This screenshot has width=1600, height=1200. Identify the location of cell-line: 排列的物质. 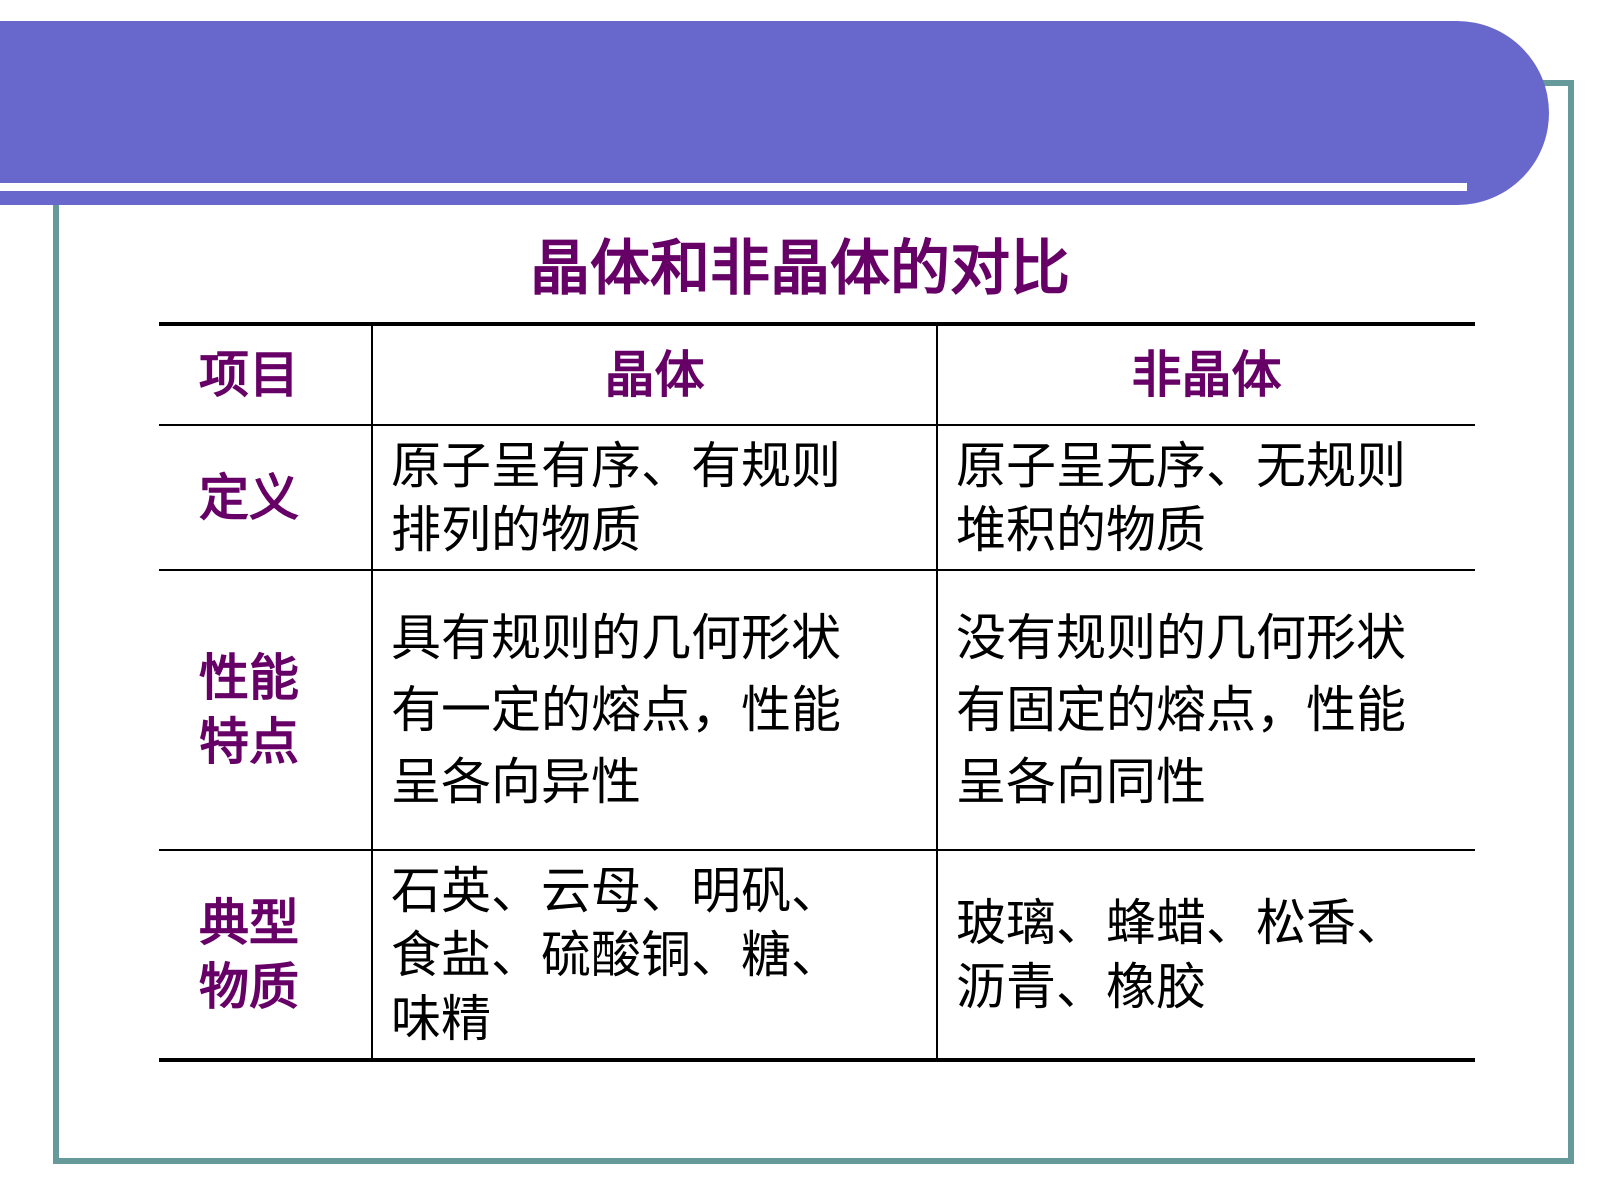
(516, 529).